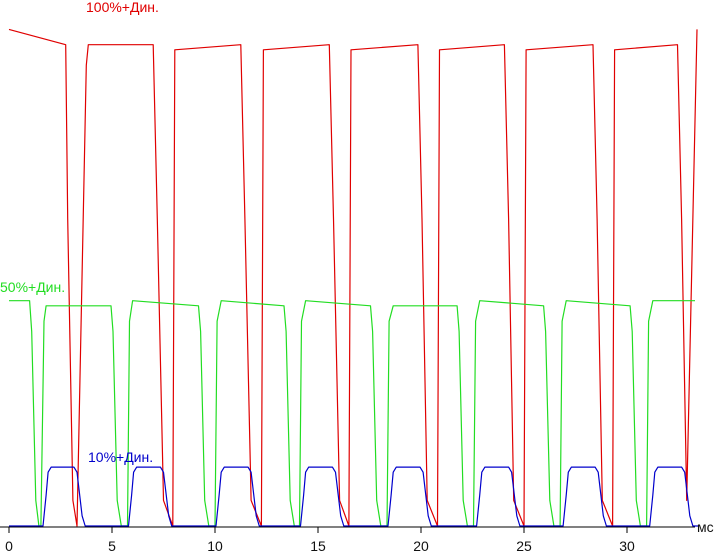 This screenshot has width=717, height=555. Describe the element at coordinates (112, 546) in the screenshot. I see `x-tick-label: 5` at that location.